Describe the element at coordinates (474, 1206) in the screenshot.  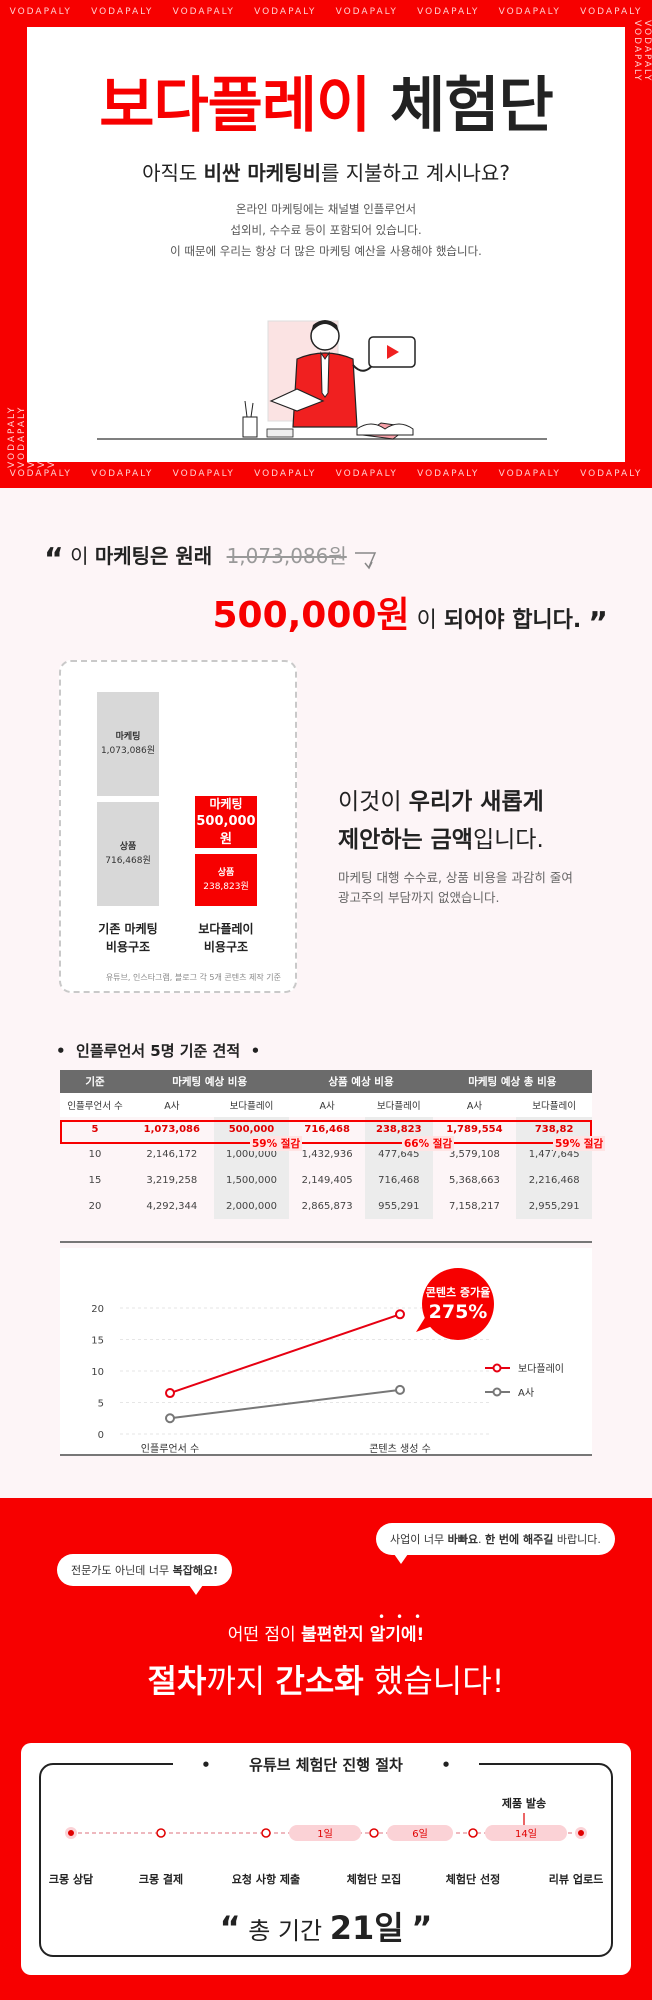
I see `table-cell: 7,158,217` at that location.